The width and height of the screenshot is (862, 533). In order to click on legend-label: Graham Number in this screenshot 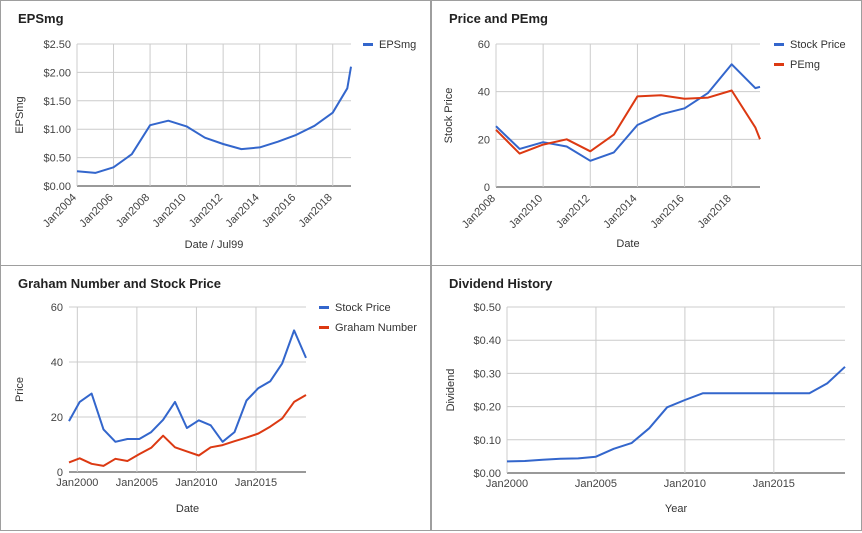, I will do `click(376, 328)`.